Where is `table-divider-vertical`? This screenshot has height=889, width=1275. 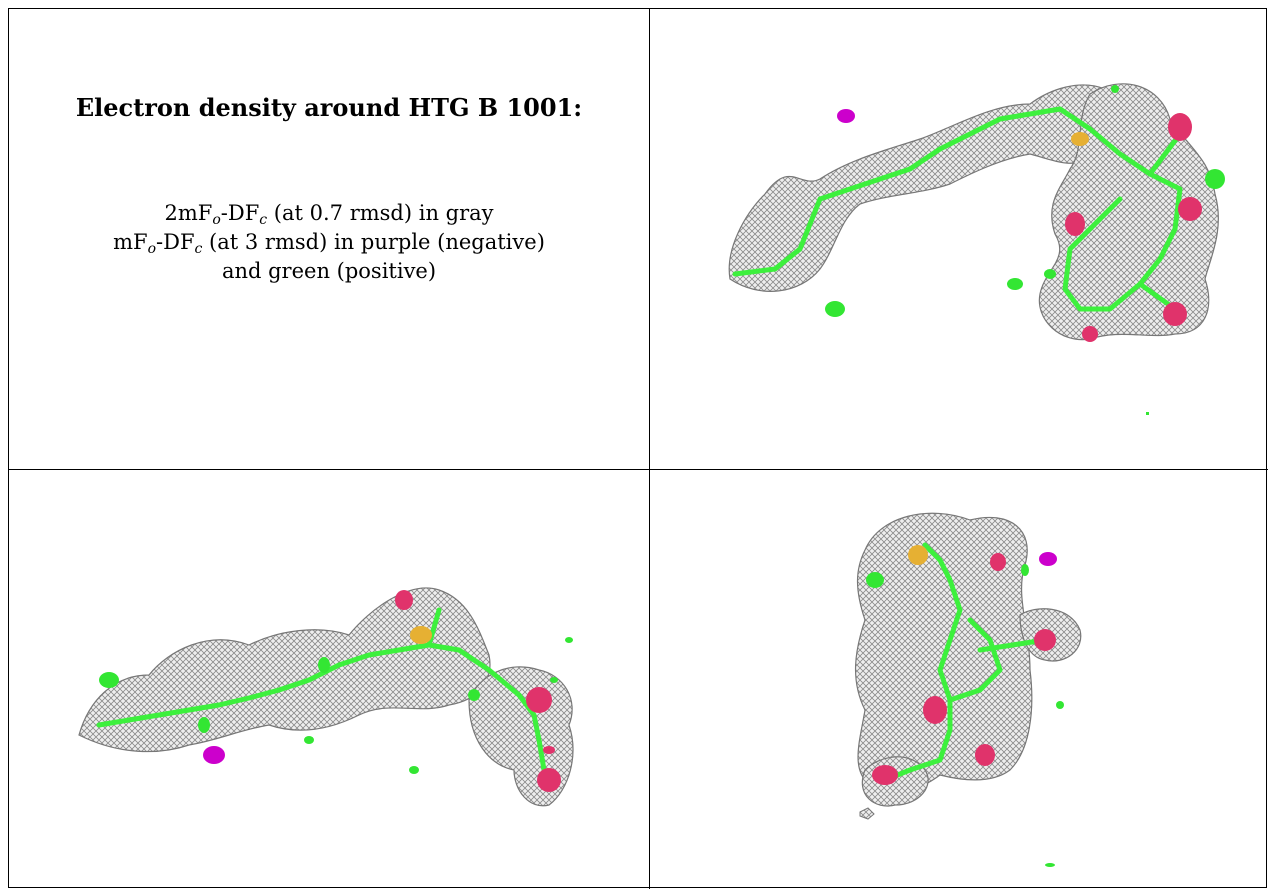 table-divider-vertical is located at coordinates (649, 449).